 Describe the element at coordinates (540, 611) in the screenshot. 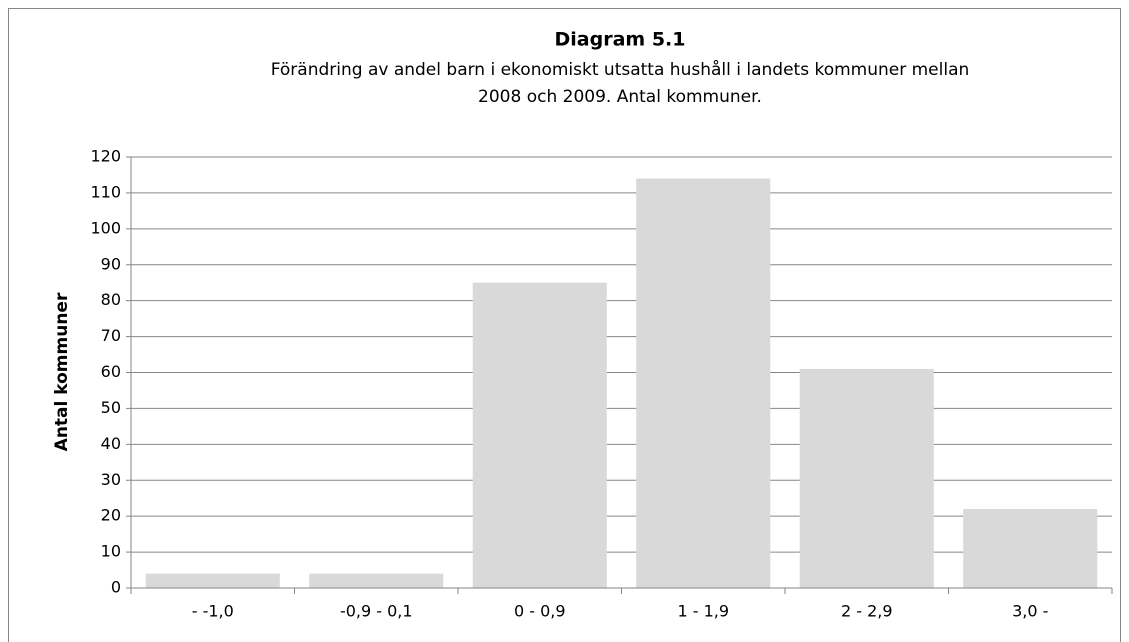

I see `x-tick-label: 0 - 0,9` at that location.